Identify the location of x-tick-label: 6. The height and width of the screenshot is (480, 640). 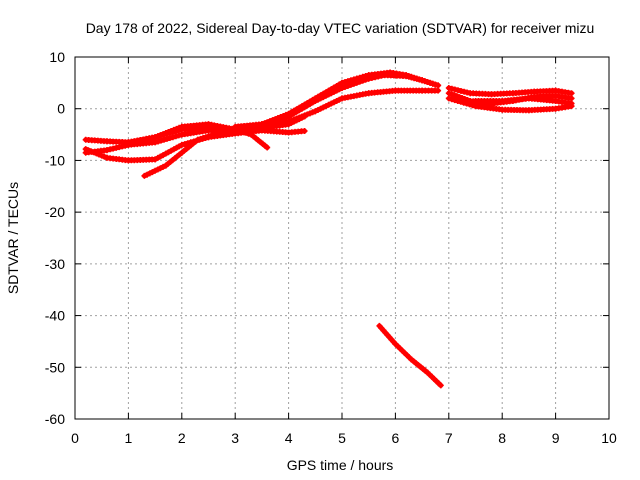
(396, 438).